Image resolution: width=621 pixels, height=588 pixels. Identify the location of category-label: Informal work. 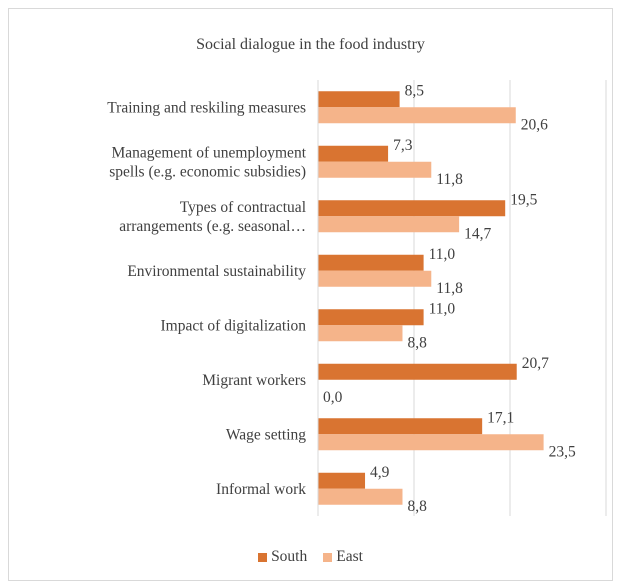
(261, 489).